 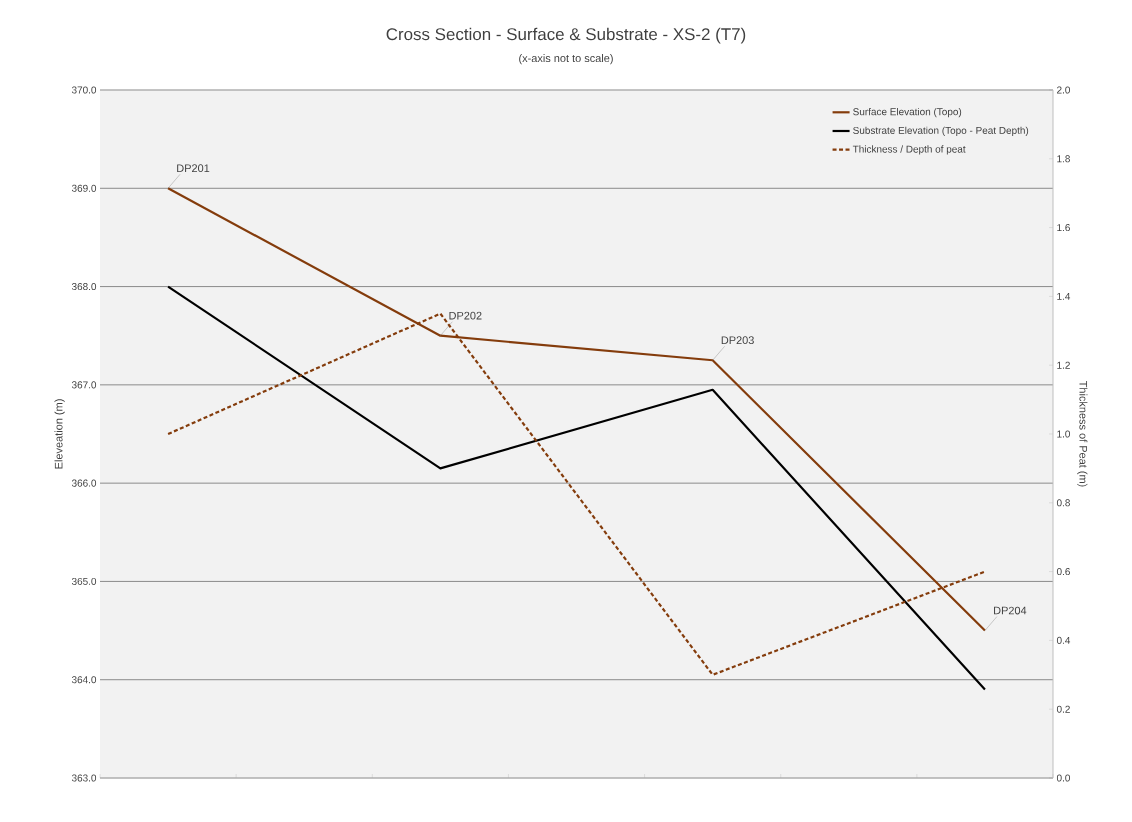 I want to click on y2-tick-label: 0.4, so click(x=1063, y=640).